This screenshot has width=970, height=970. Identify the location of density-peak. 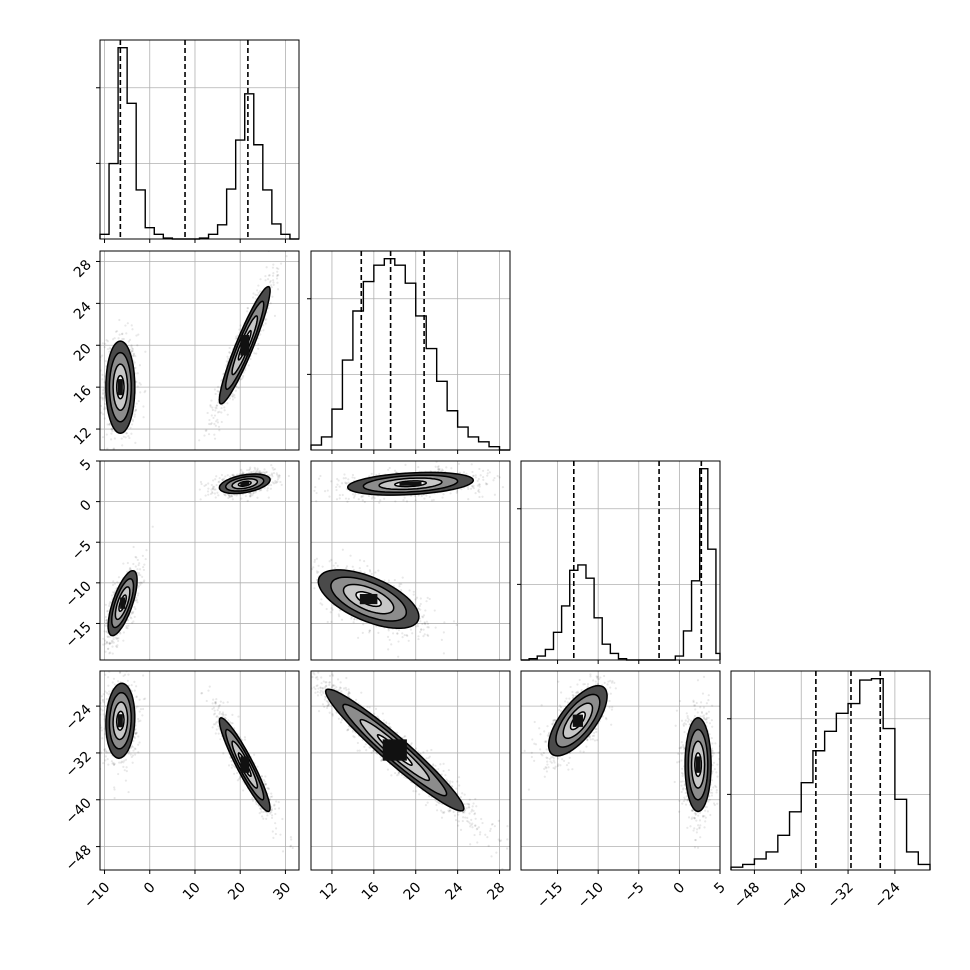
(410, 483).